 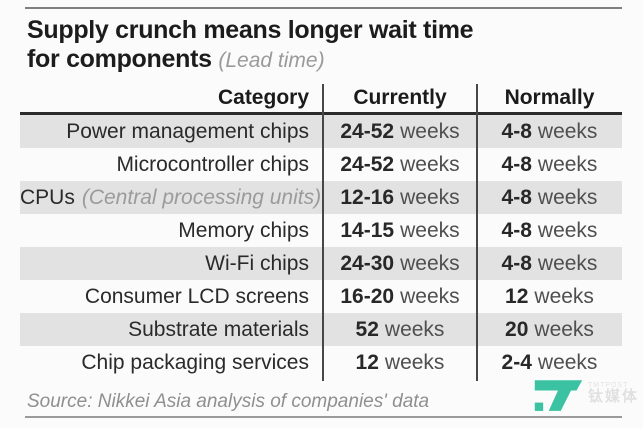 What do you see at coordinates (549, 362) in the screenshot?
I see `normally-cell: 2-4 weeks` at bounding box center [549, 362].